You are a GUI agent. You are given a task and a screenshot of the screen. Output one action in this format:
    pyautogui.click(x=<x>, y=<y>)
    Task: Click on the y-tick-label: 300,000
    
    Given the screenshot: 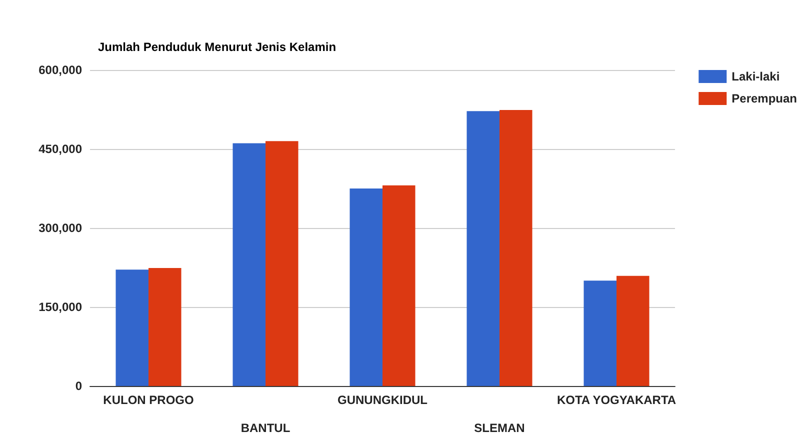 What is the action you would take?
    pyautogui.click(x=60, y=228)
    